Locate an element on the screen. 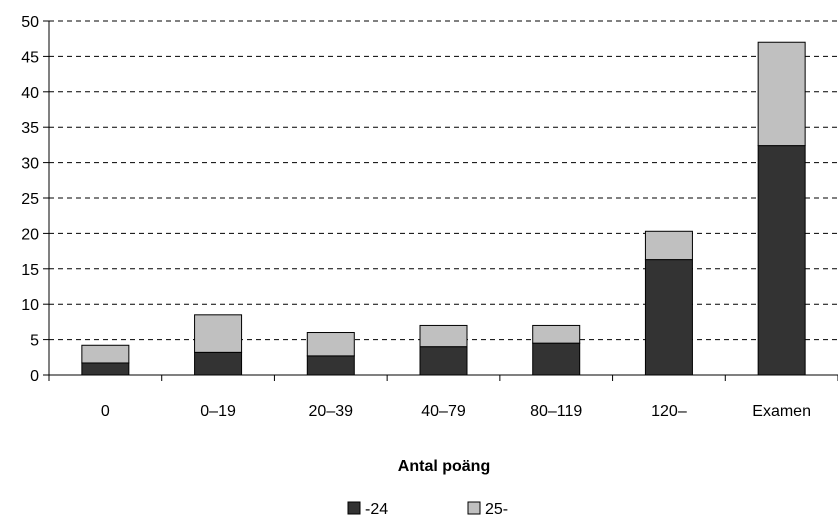 This screenshot has width=838, height=519. x-tick-label: 120– is located at coordinates (669, 411).